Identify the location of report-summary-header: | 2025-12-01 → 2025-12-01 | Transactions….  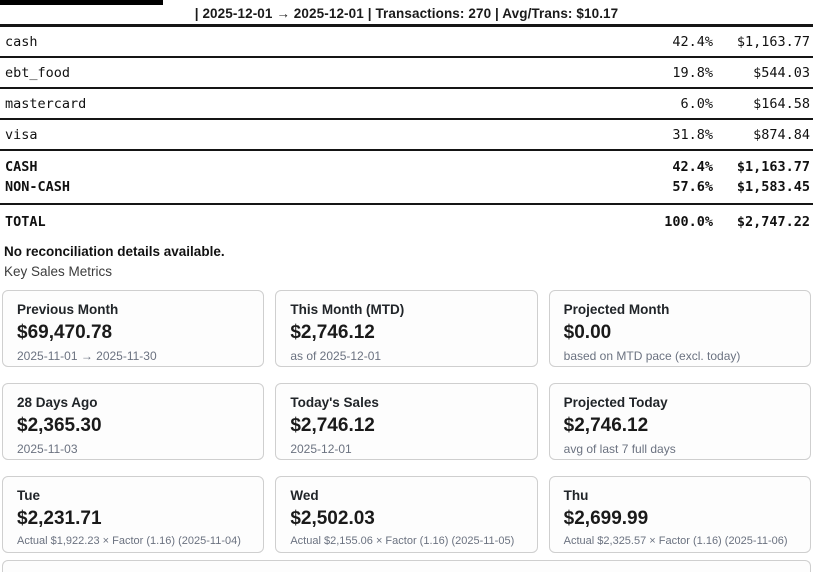
(406, 12).